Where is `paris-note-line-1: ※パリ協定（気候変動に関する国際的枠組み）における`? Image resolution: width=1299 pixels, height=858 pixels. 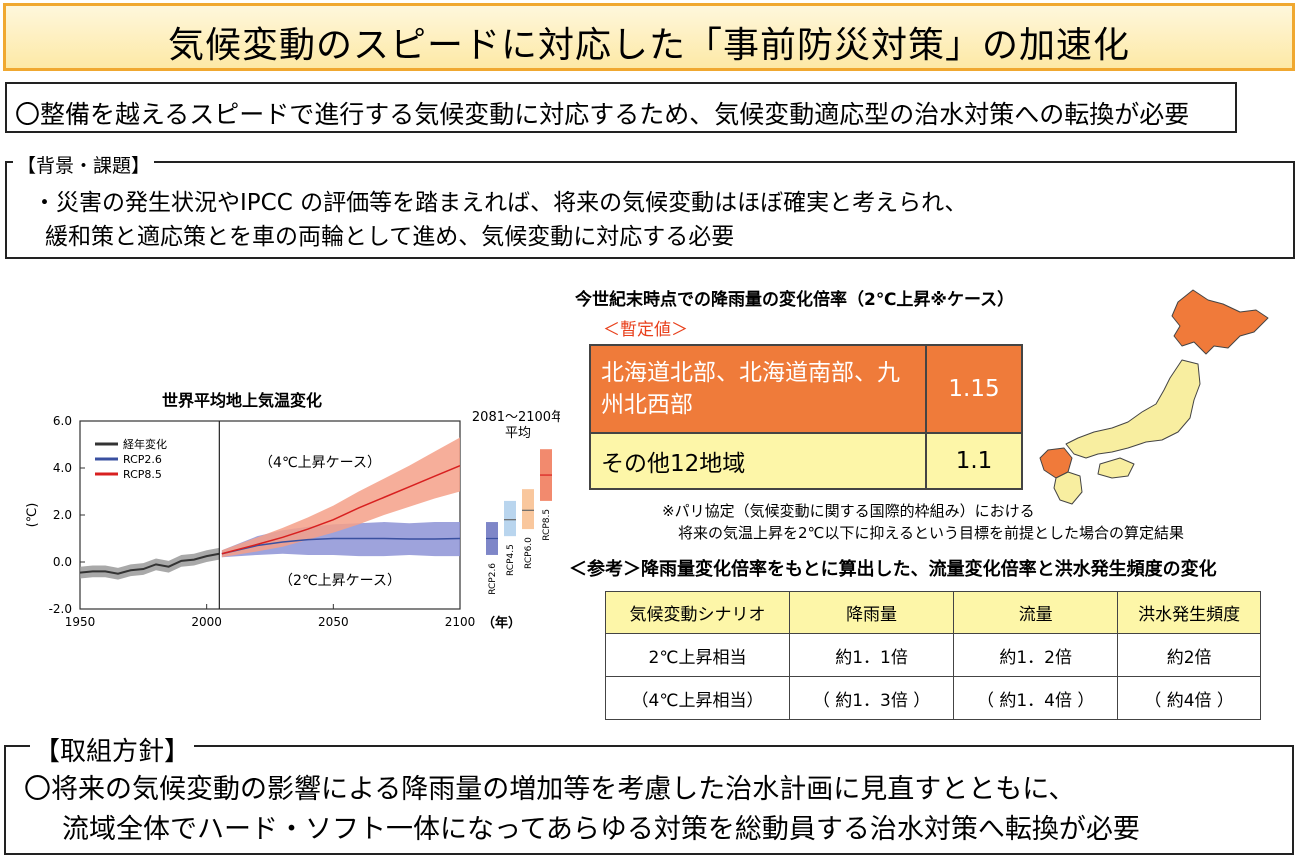
paris-note-line-1: ※パリ協定（気候変動に関する国際的枠組み）における is located at coordinates (848, 511).